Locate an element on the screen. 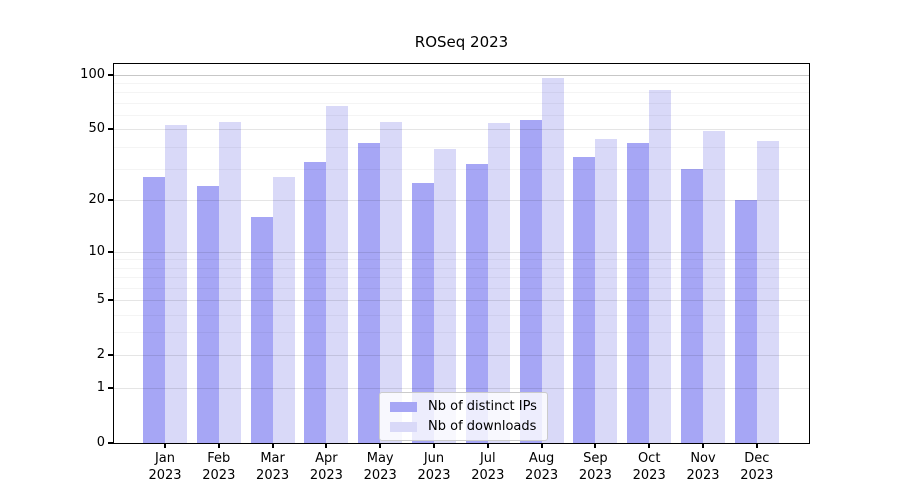  ytick-label-0: 0 is located at coordinates (100, 442).